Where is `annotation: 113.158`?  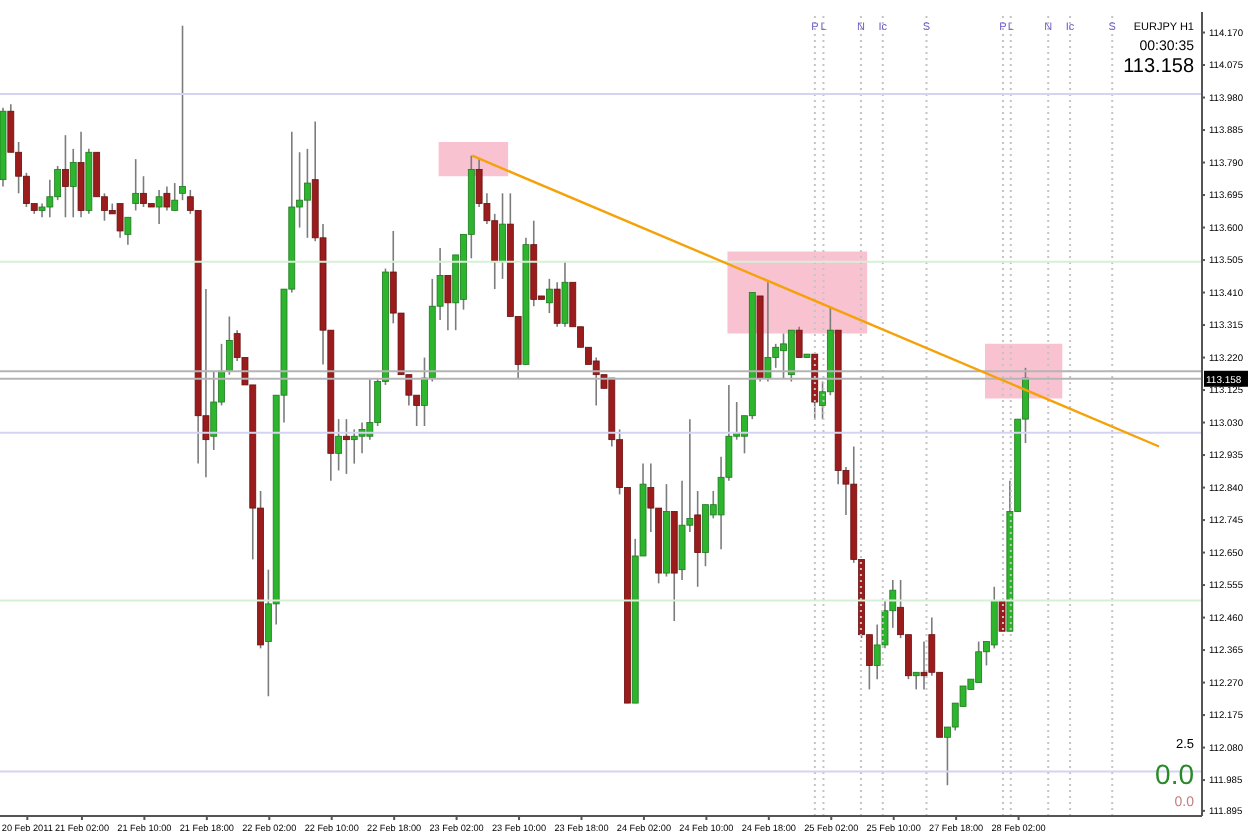
annotation: 113.158 is located at coordinates (1158, 67).